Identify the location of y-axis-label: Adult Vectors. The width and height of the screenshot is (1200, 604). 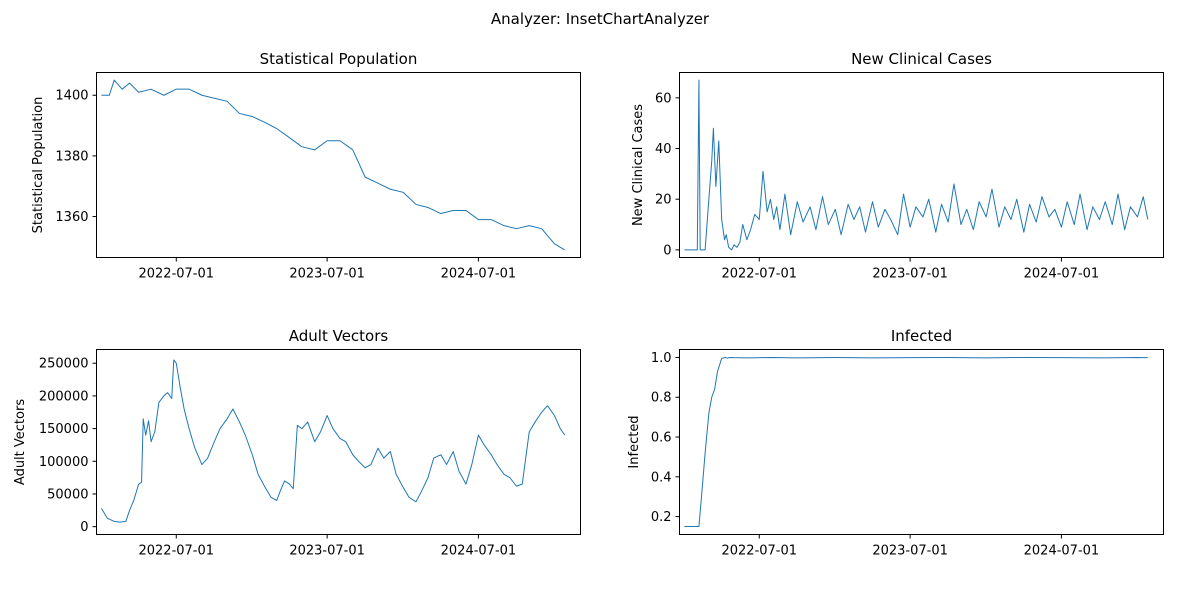
(20, 442).